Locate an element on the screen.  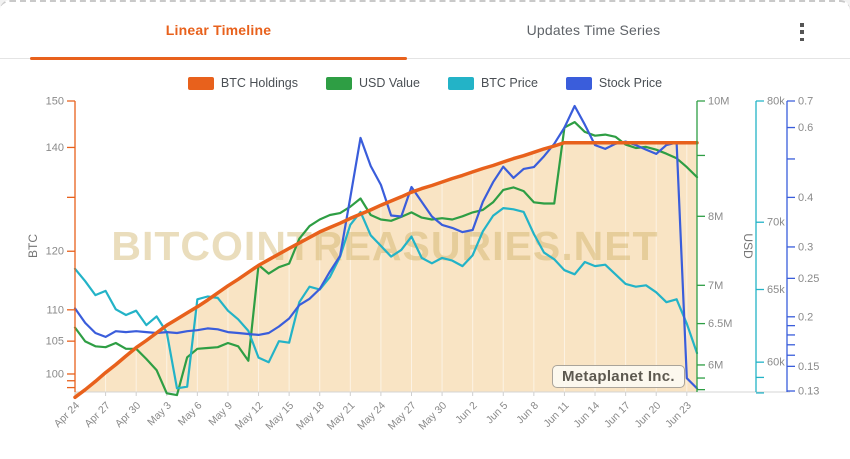
legend-label: BTC Price is located at coordinates (509, 83).